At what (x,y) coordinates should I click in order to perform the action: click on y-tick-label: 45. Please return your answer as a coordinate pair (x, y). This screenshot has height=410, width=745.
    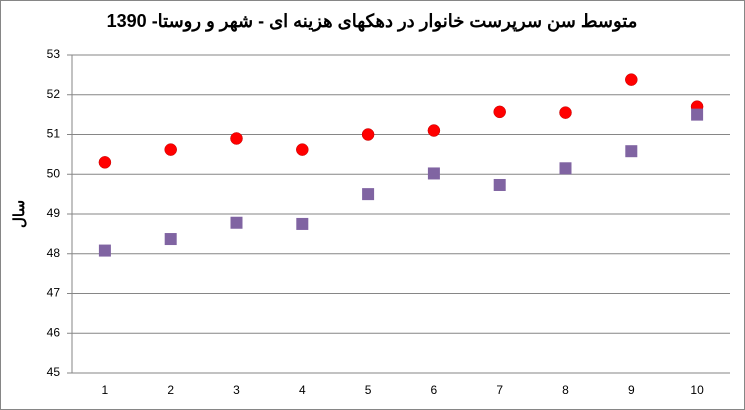
    Looking at the image, I should click on (54, 372).